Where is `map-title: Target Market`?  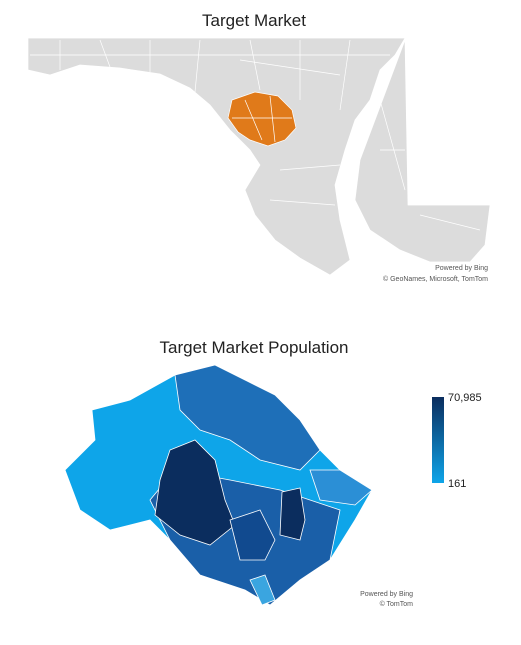 map-title: Target Market is located at coordinates (254, 20).